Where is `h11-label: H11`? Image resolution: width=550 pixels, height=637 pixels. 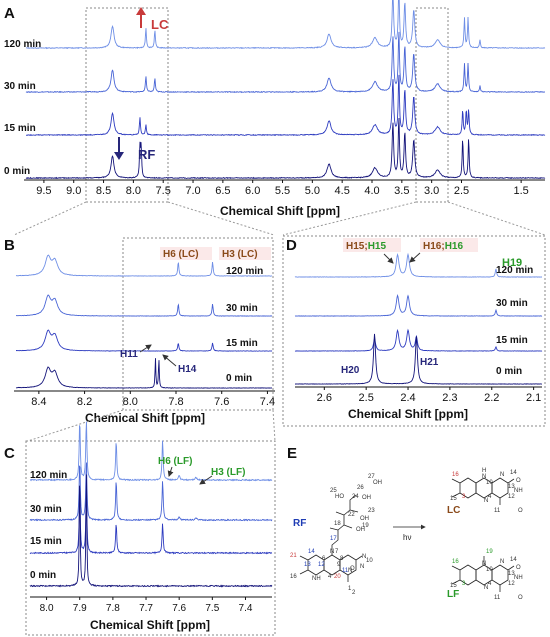
h11-label: H11 is located at coordinates (129, 354).